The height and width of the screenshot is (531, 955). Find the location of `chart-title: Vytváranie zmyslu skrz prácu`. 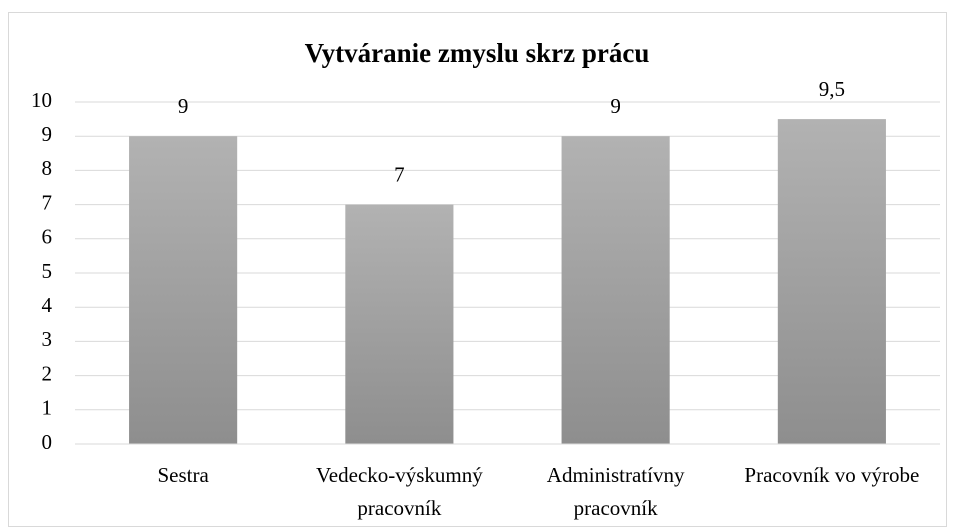

chart-title: Vytváranie zmyslu skrz prácu is located at coordinates (477, 53).